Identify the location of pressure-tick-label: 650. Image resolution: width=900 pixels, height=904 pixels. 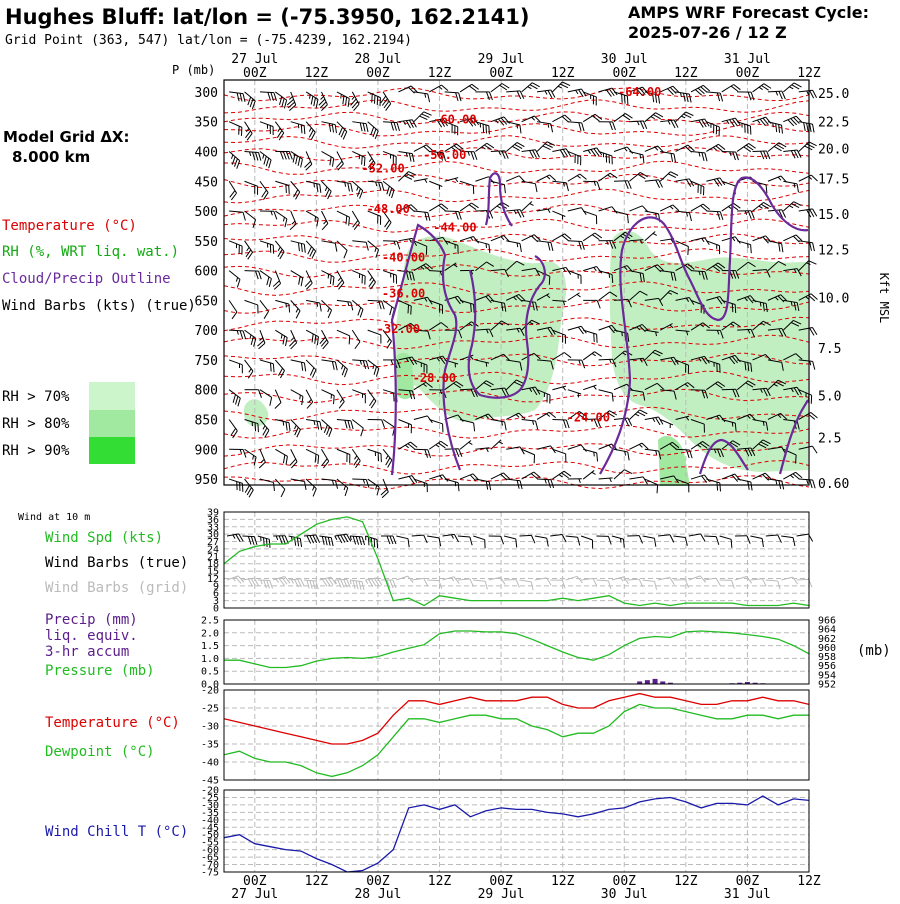
(206, 301).